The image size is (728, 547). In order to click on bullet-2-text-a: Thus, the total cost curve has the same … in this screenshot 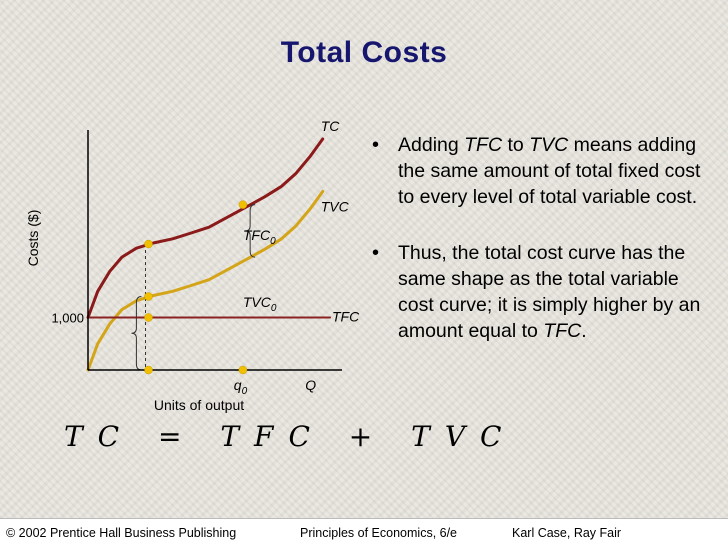, I will do `click(549, 292)`.